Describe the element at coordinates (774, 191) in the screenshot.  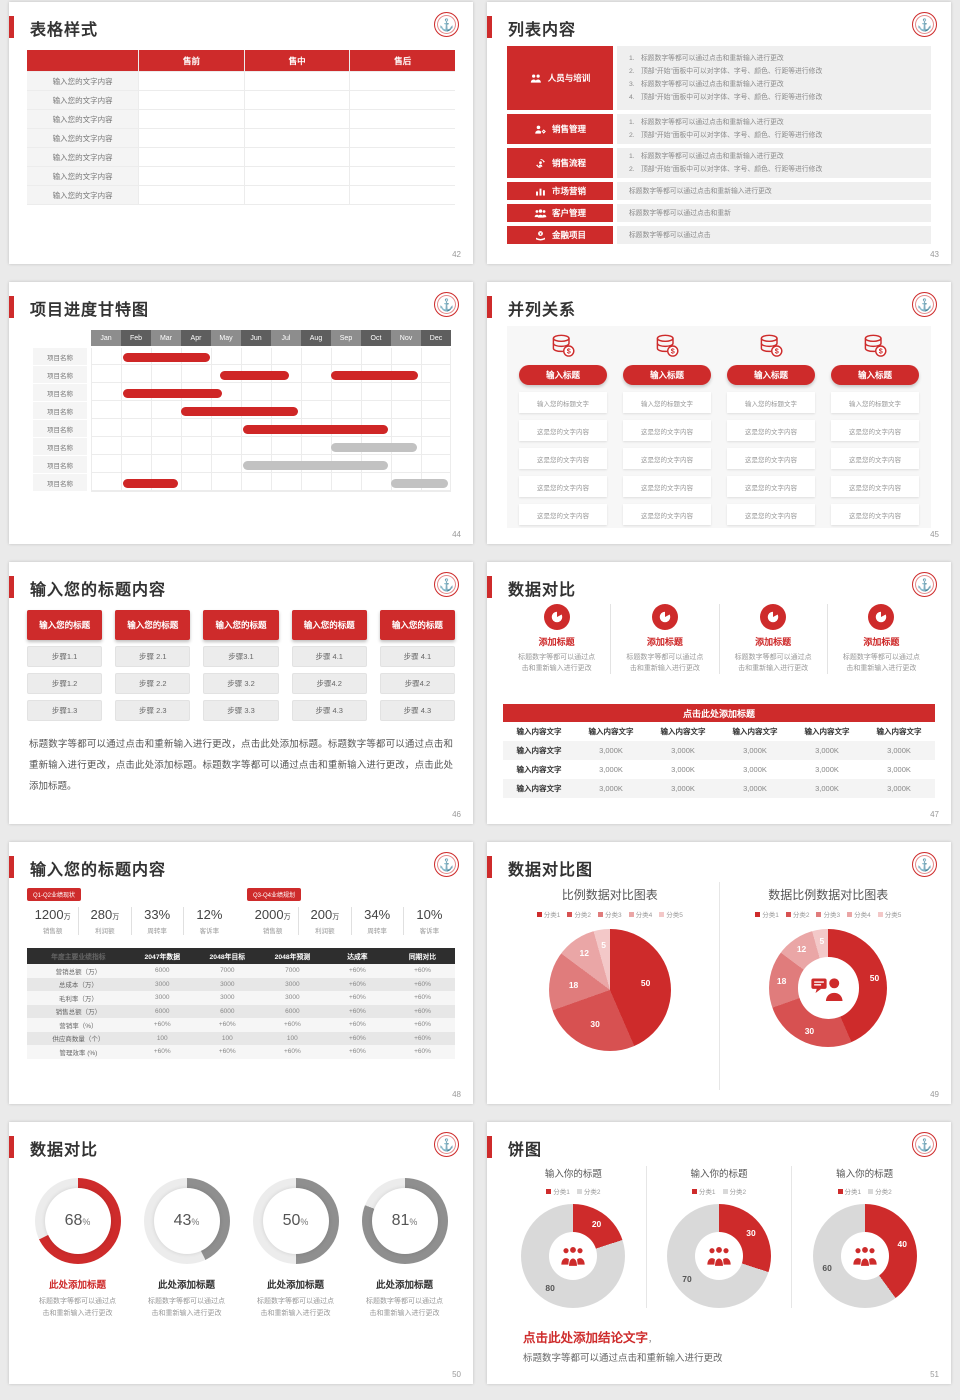
I see `category-text: 标题数字等都可以通过点击和重新输入进行更改` at that location.